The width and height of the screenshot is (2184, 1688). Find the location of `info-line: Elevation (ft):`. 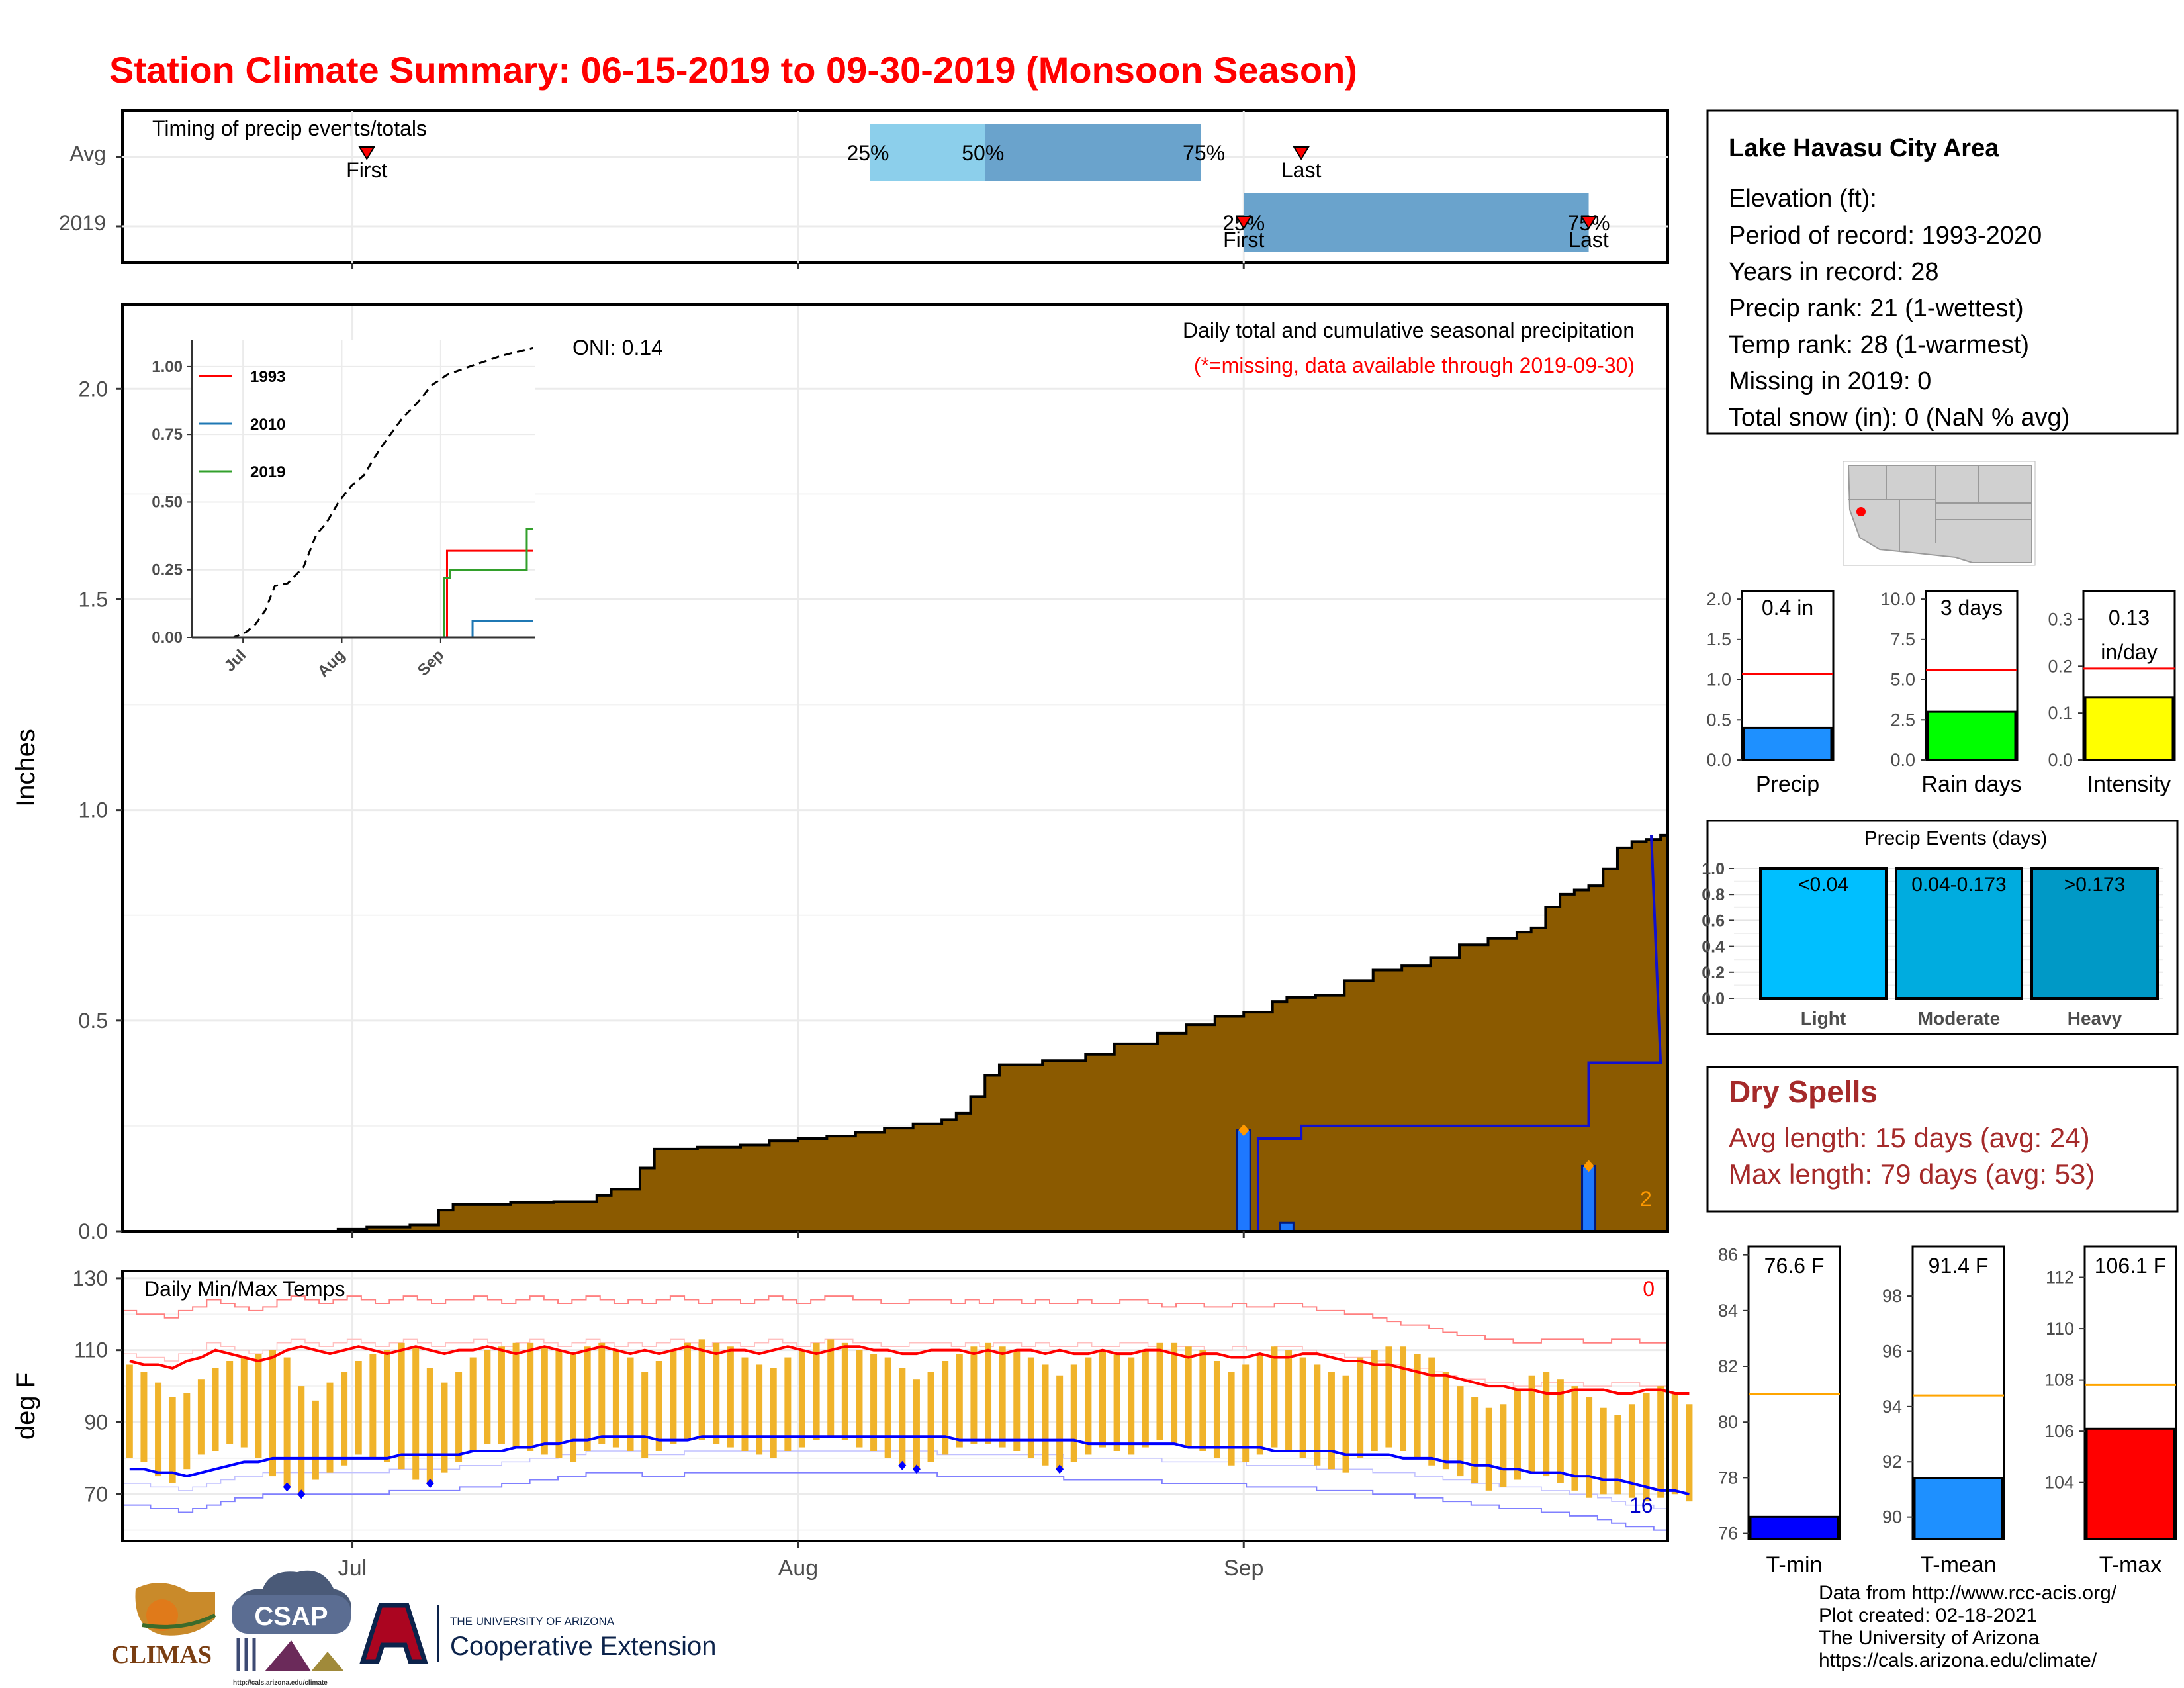

info-line: Elevation (ft): is located at coordinates (1803, 198).